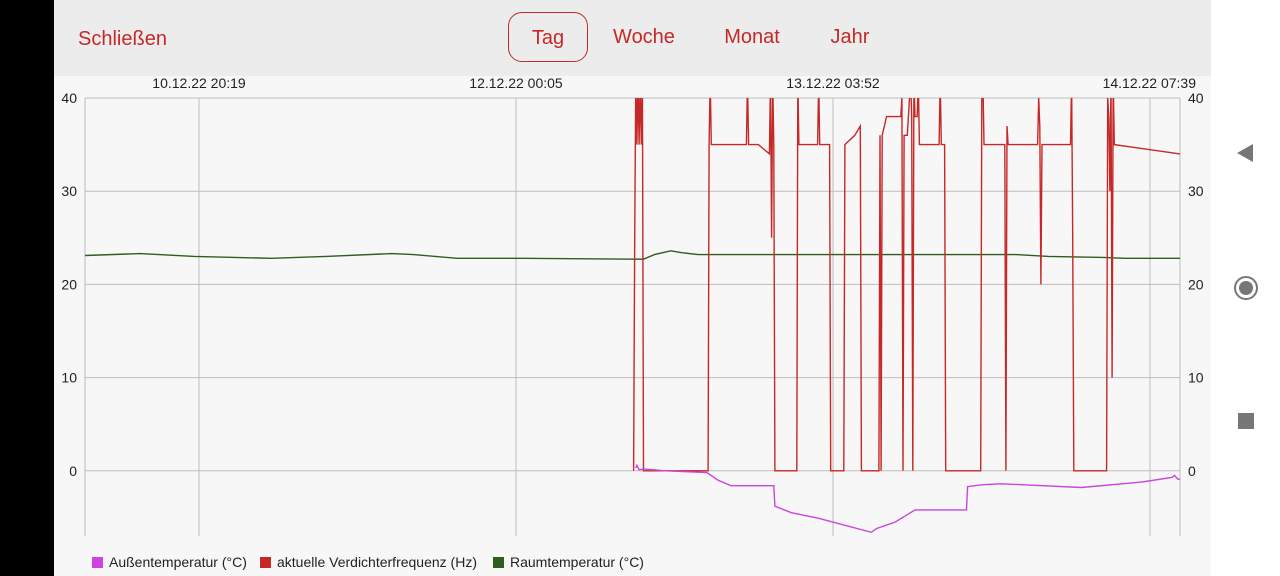  What do you see at coordinates (178, 562) in the screenshot?
I see `legend-label: Außentemperatur (°C)` at bounding box center [178, 562].